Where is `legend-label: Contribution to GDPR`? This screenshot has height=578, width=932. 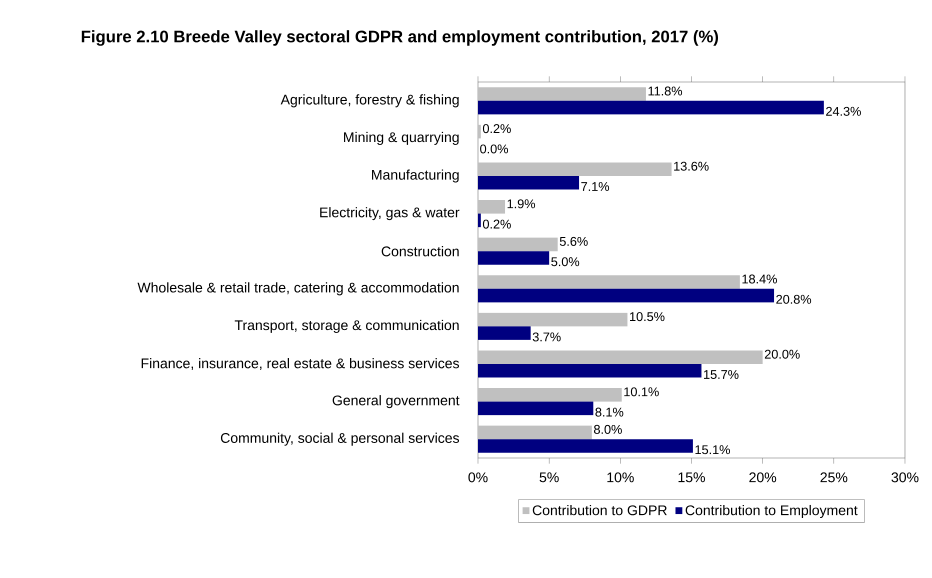
legend-label: Contribution to GDPR is located at coordinates (599, 510).